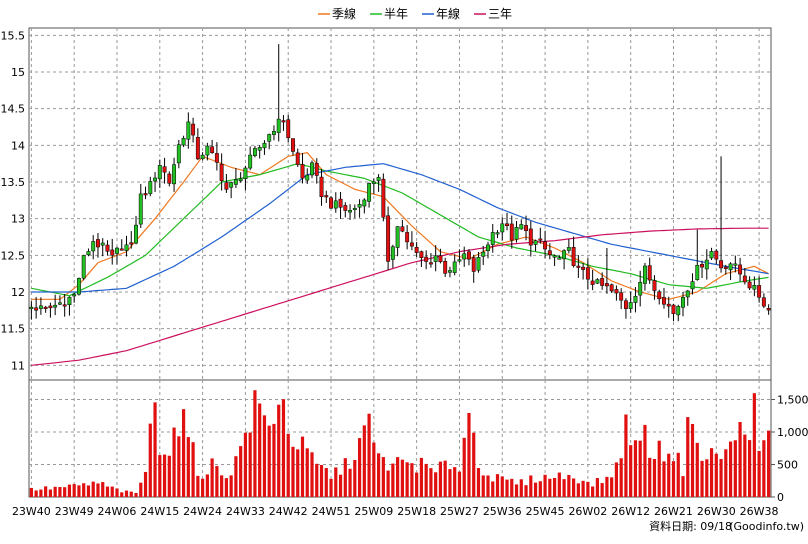 The height and width of the screenshot is (544, 808). What do you see at coordinates (789, 449) in the screenshot?
I see `volume-y-axis: 0 500 1,000 1,500` at bounding box center [789, 449].